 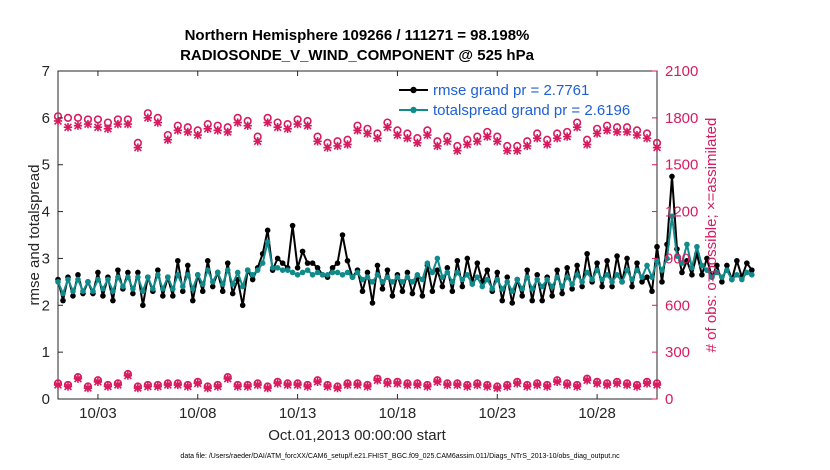 I want to click on obs-possible-marker, so click(x=68, y=117).